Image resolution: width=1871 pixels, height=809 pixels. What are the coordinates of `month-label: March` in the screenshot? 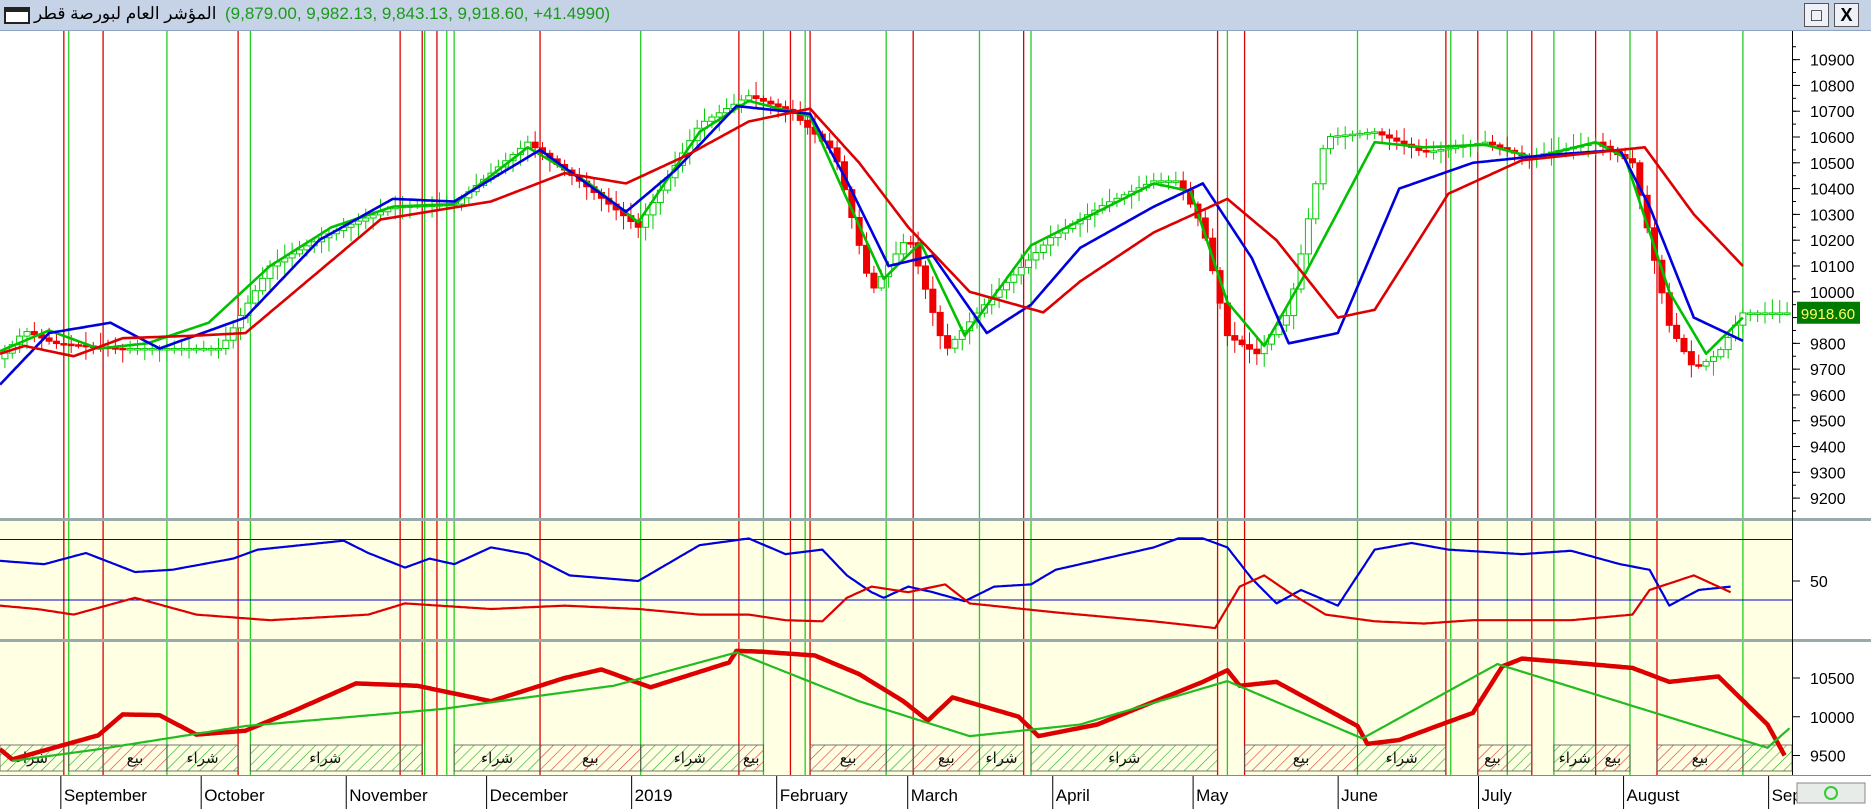 It's located at (934, 795).